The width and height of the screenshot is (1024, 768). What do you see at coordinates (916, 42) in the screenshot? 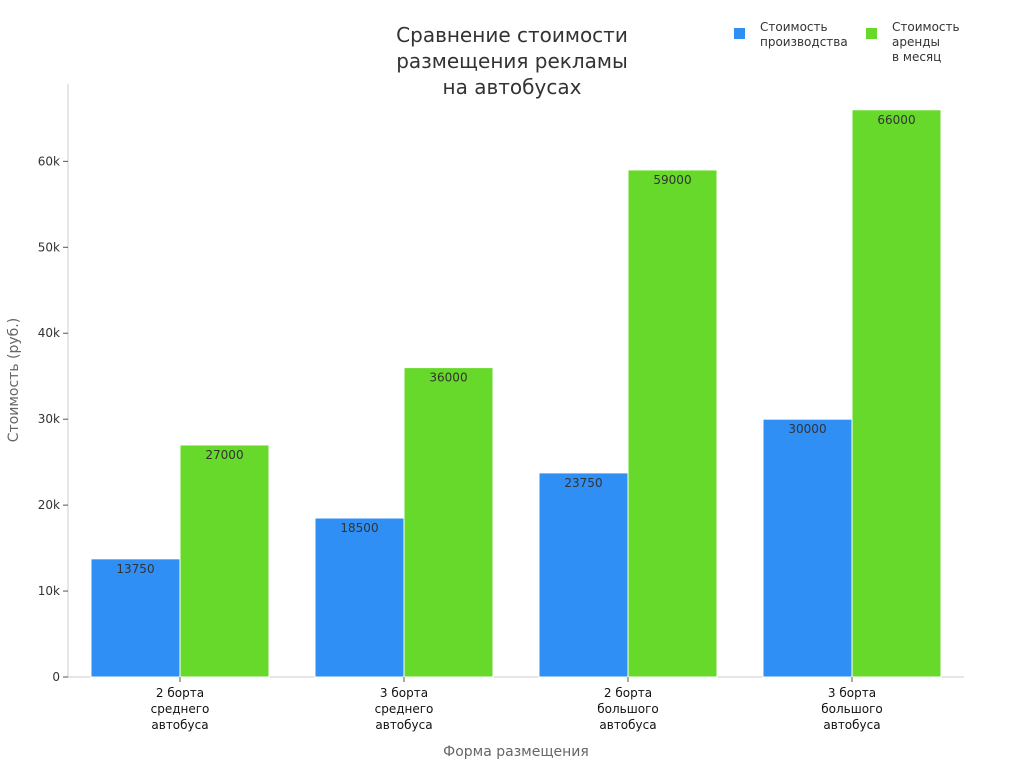
I see `legend-label: аренды` at bounding box center [916, 42].